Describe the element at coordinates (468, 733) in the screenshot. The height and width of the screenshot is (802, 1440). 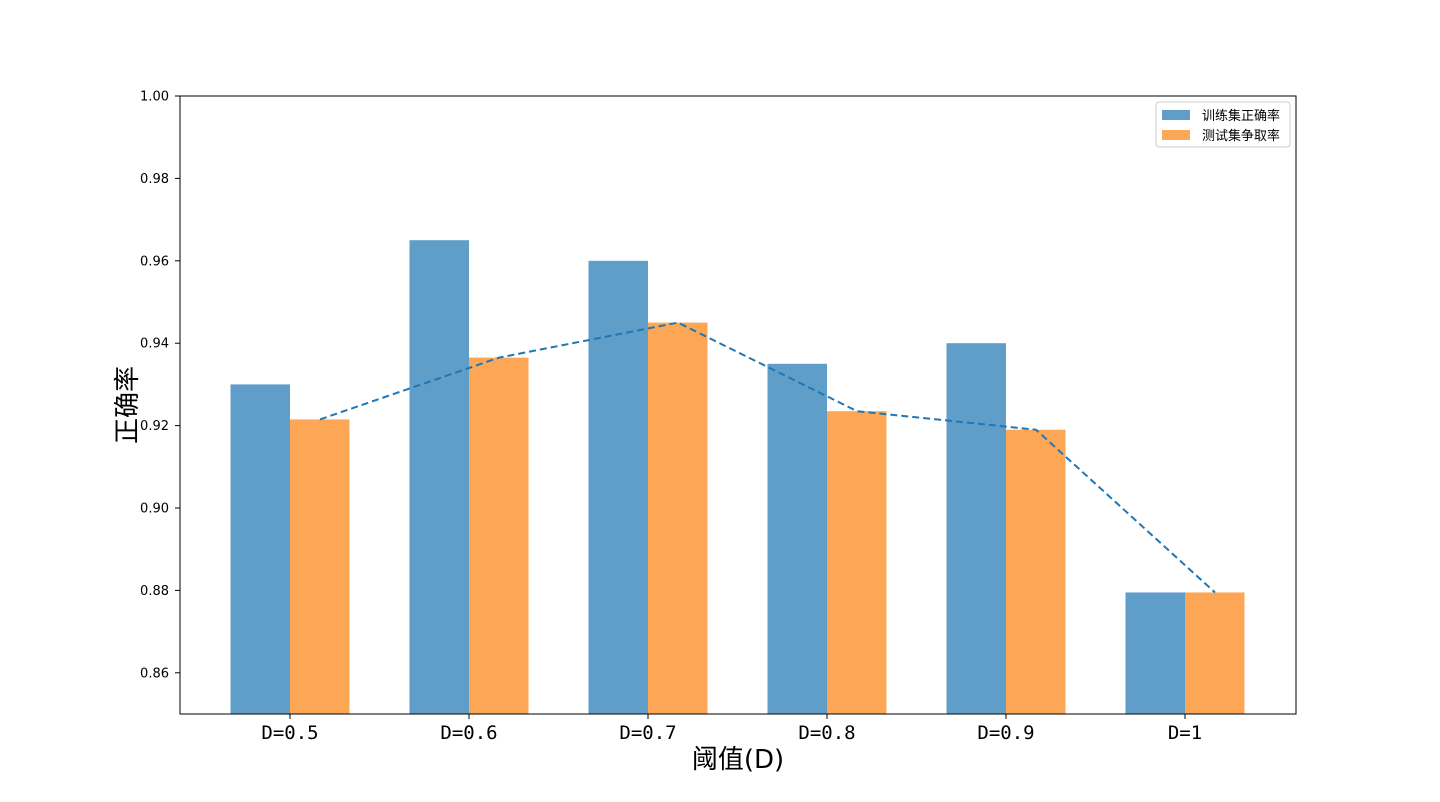
I see `x-tick-label: D=0.6` at that location.